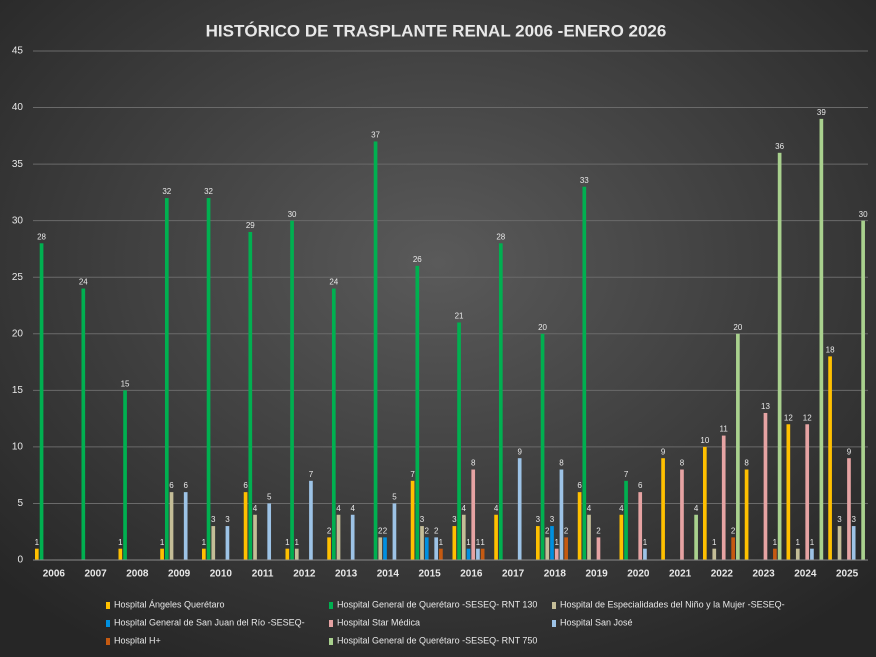 The height and width of the screenshot is (657, 876). I want to click on x-tick-label: 2017, so click(513, 574).